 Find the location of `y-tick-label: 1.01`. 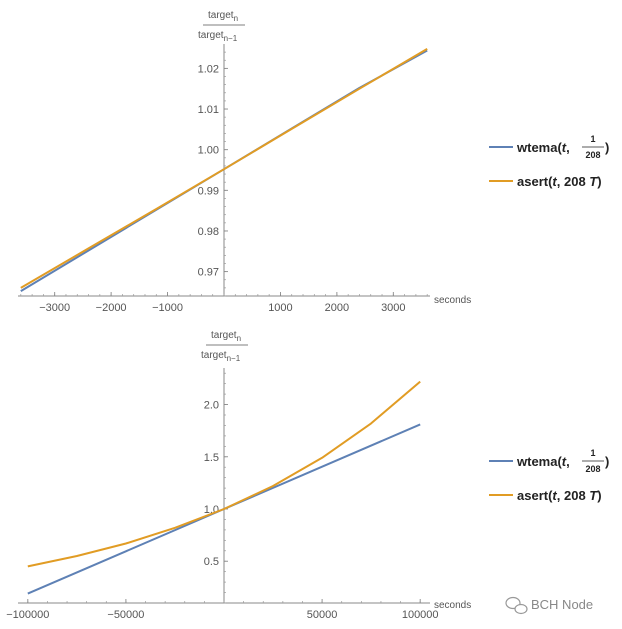

y-tick-label: 1.01 is located at coordinates (208, 110).